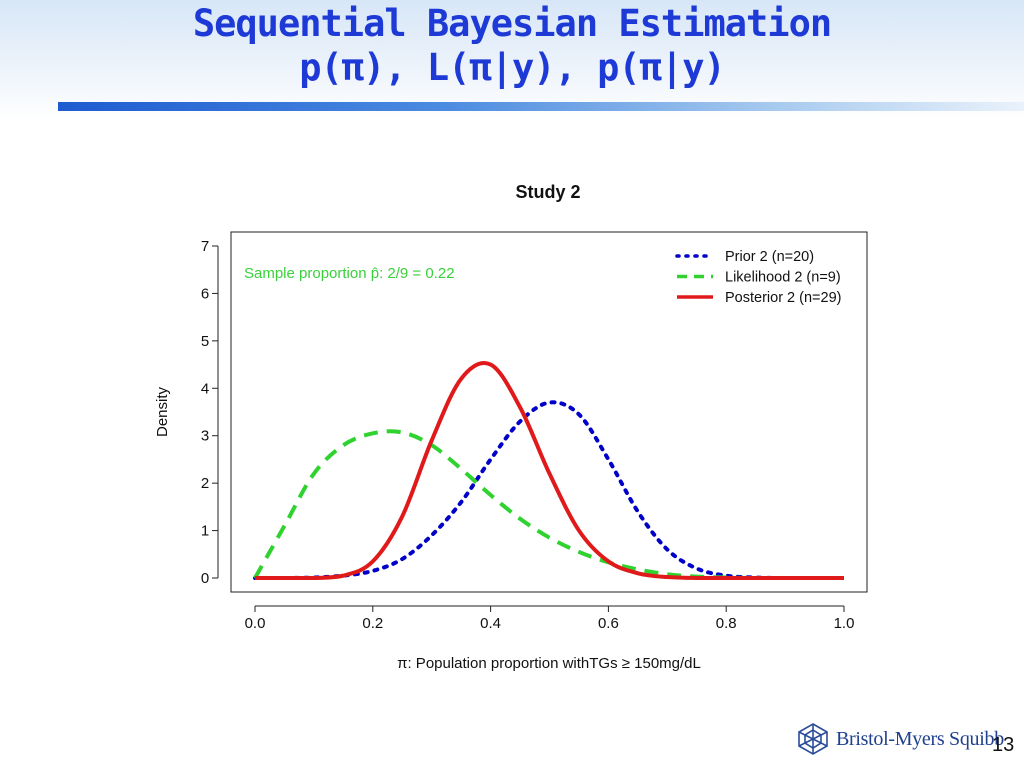 This screenshot has height=768, width=1024. Describe the element at coordinates (541, 106) in the screenshot. I see `header-rule` at that location.